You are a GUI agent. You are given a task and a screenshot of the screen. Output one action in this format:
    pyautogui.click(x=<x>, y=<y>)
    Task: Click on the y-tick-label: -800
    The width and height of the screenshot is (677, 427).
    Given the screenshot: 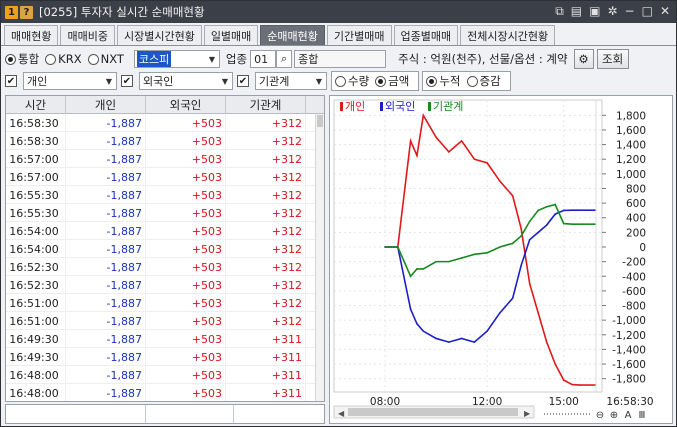 What is the action you would take?
    pyautogui.click(x=634, y=307)
    